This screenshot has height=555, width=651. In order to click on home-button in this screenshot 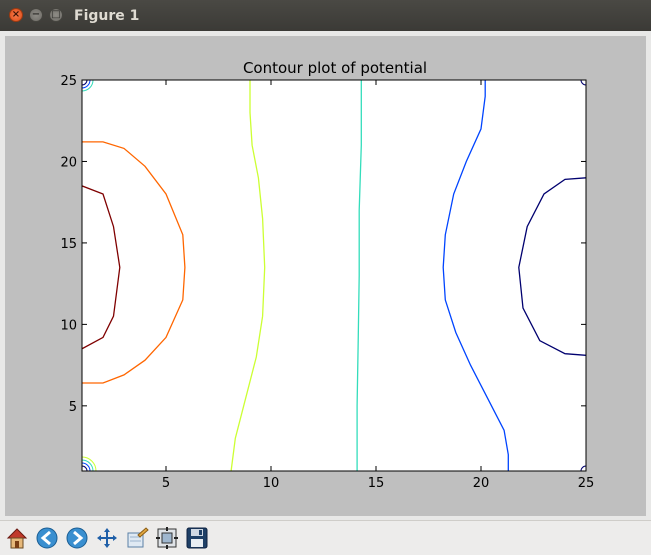, I will do `click(17, 538)`.